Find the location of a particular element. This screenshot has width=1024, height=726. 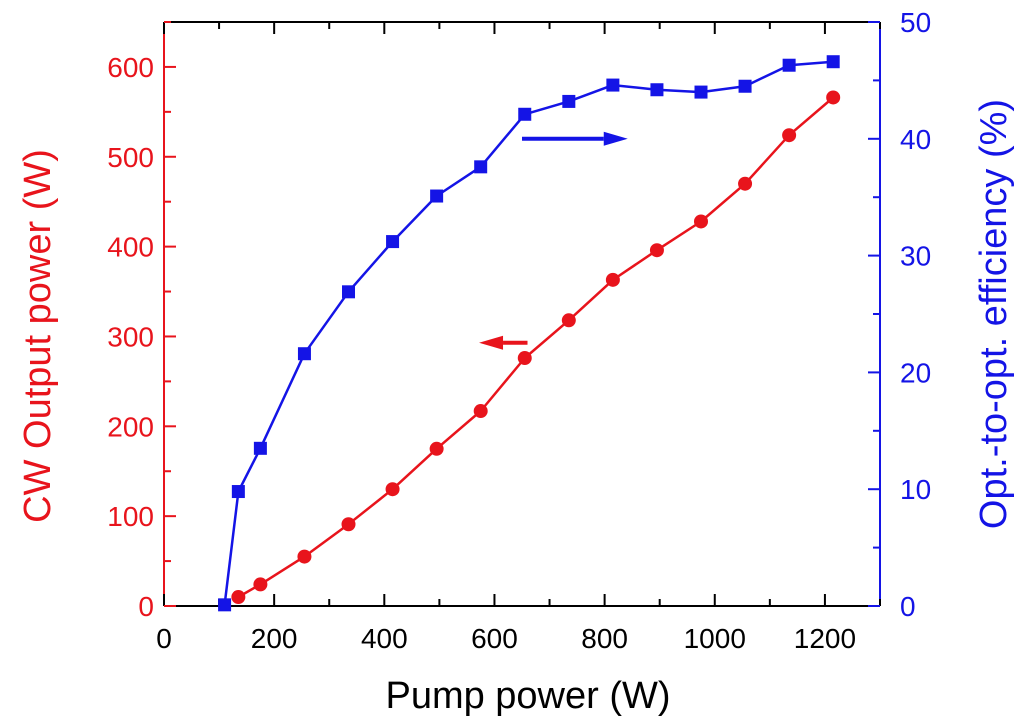

annotation-layer is located at coordinates (553, 240).